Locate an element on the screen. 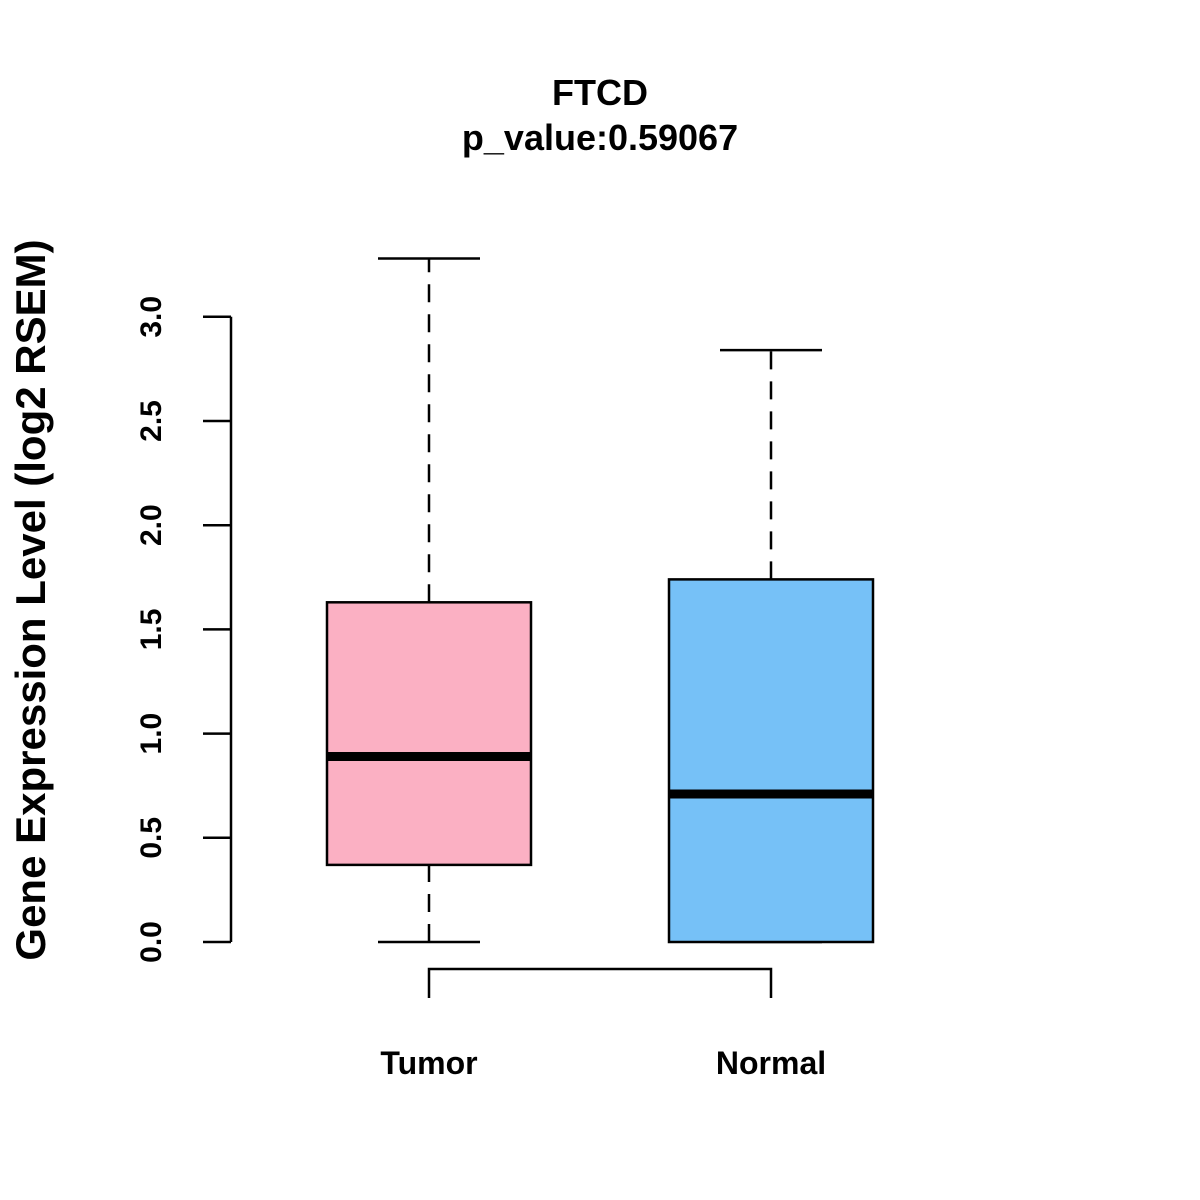  y-axis: 0.0 0.5 1.0 1.5 2.0 2.5 3.0 is located at coordinates (184, 629).